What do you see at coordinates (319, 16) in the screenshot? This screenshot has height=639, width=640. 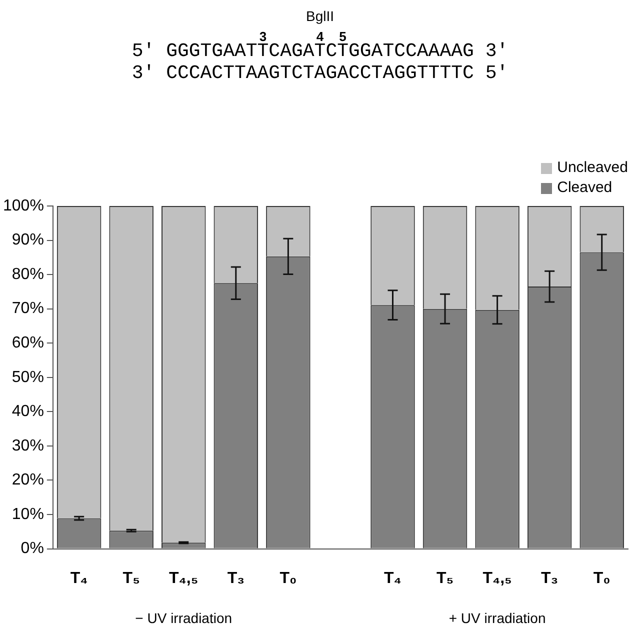 I see `chart-title: BglII` at bounding box center [319, 16].